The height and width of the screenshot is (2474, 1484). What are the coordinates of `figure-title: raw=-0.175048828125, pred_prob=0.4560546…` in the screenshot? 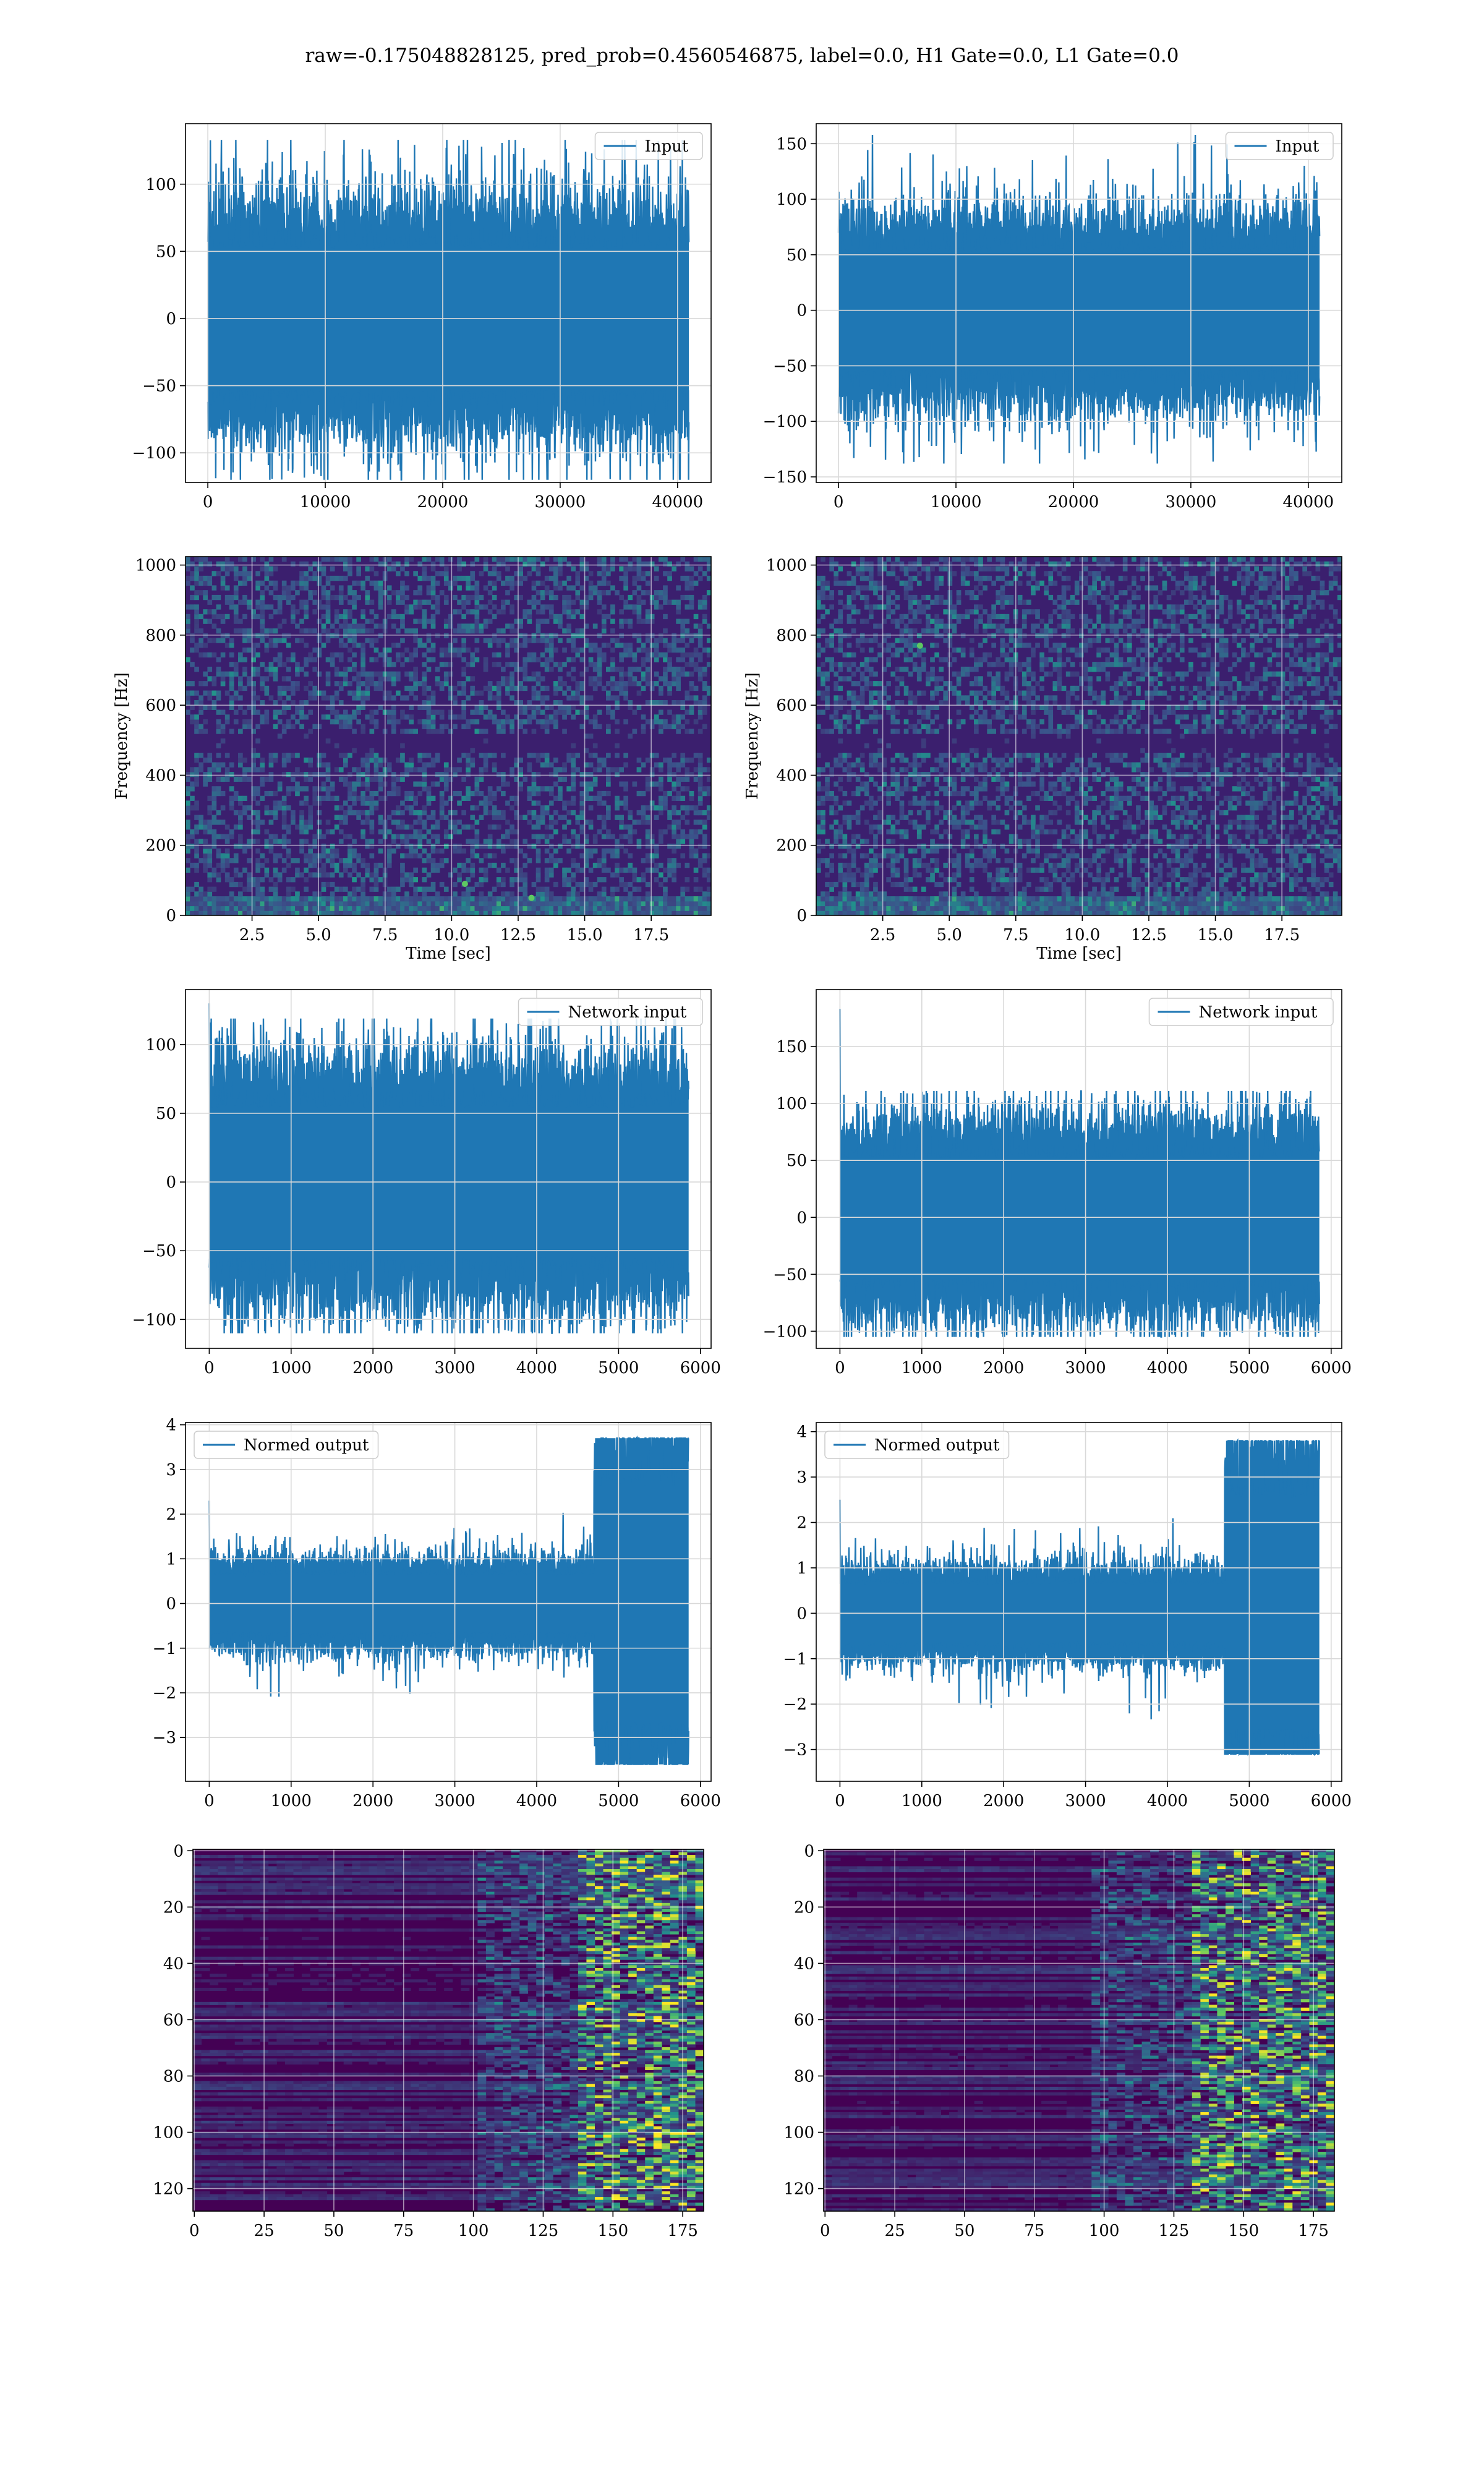 It's located at (742, 56).